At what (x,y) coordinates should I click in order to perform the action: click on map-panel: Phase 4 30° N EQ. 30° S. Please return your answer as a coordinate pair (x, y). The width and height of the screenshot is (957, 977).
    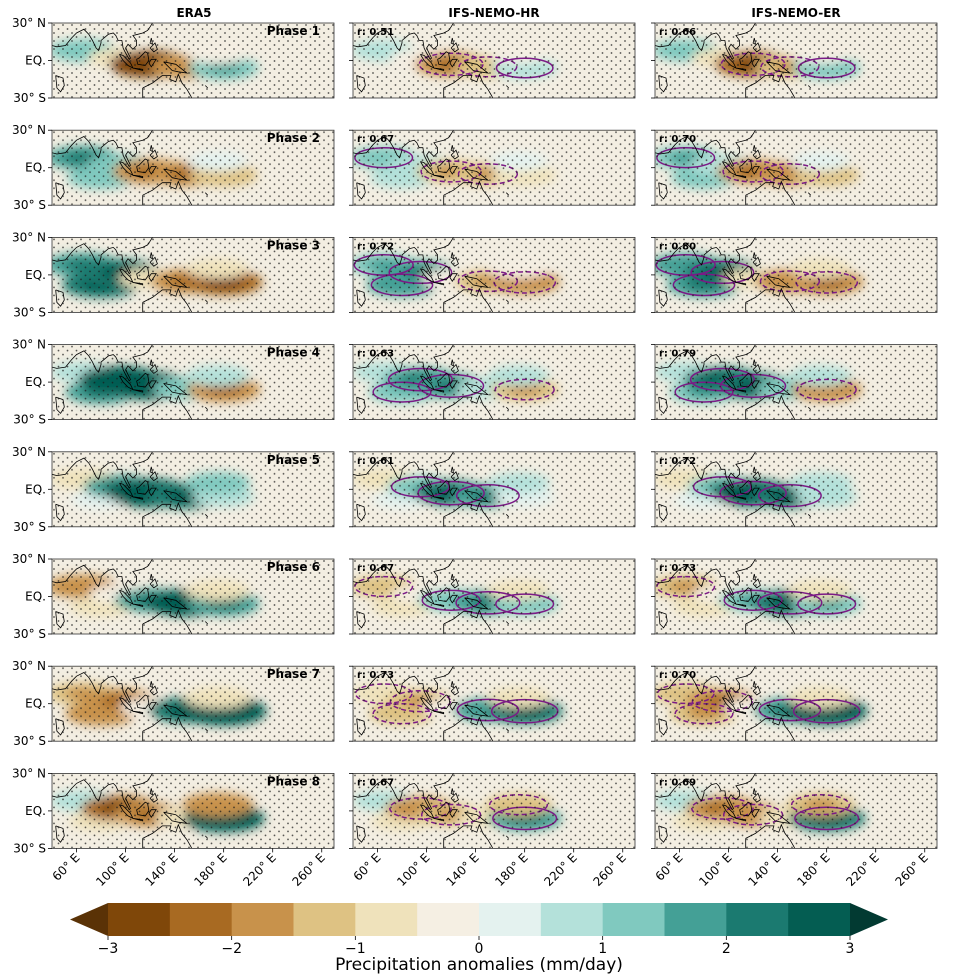
    Looking at the image, I should click on (173, 382).